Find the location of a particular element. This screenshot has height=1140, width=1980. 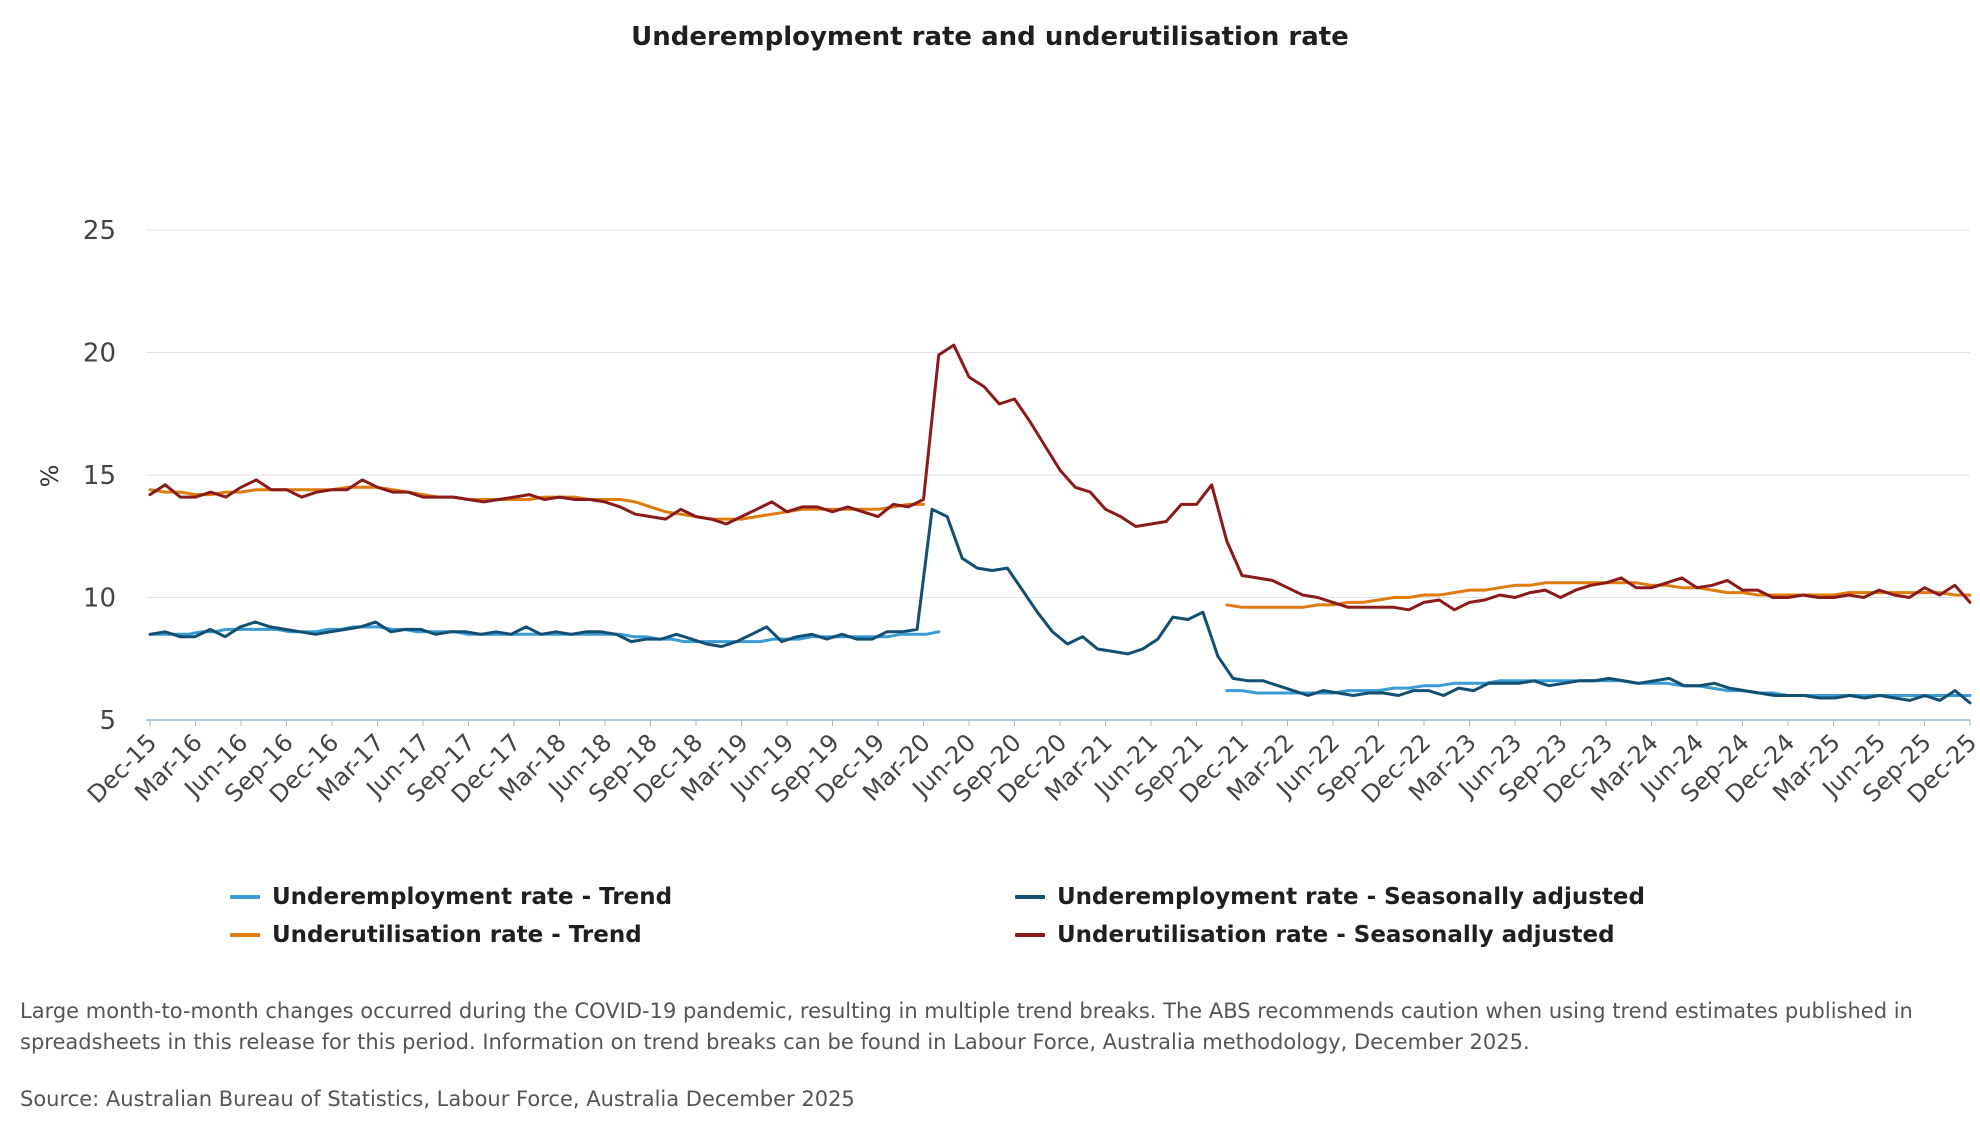

y-tick-label-5: 5 is located at coordinates (107, 721).